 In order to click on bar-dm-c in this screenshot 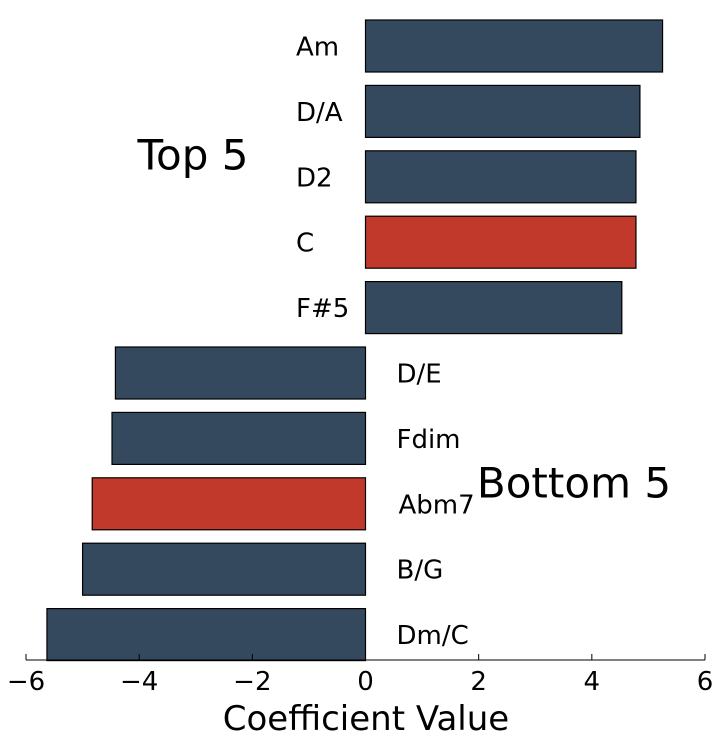, I will do `click(206, 634)`.